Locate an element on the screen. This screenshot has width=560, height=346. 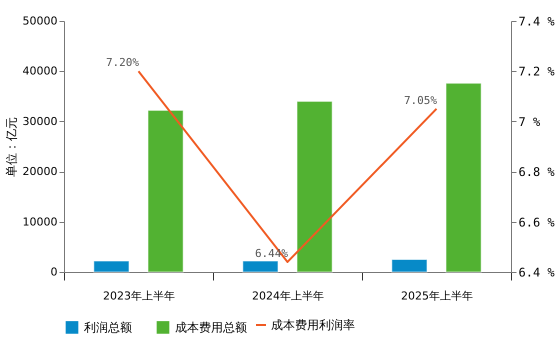
legend-label: 利润总额 is located at coordinates (108, 327).